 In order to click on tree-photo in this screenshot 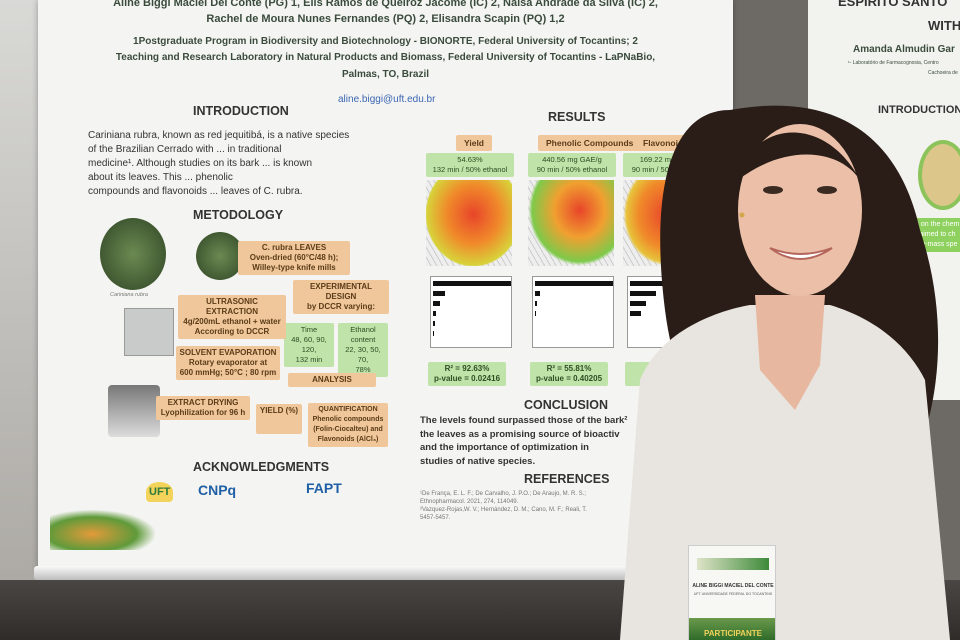, I will do `click(133, 254)`.